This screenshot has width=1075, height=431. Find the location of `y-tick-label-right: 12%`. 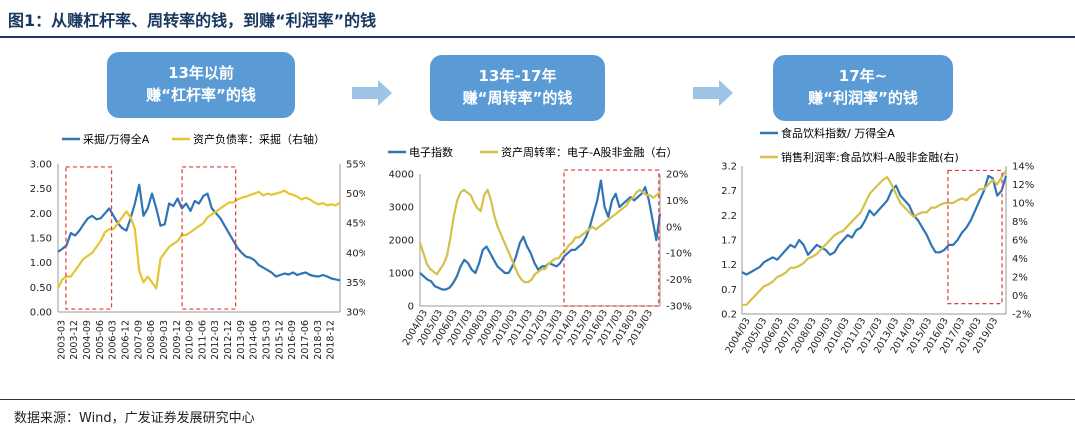

y-tick-label-right: 12% is located at coordinates (1023, 185).